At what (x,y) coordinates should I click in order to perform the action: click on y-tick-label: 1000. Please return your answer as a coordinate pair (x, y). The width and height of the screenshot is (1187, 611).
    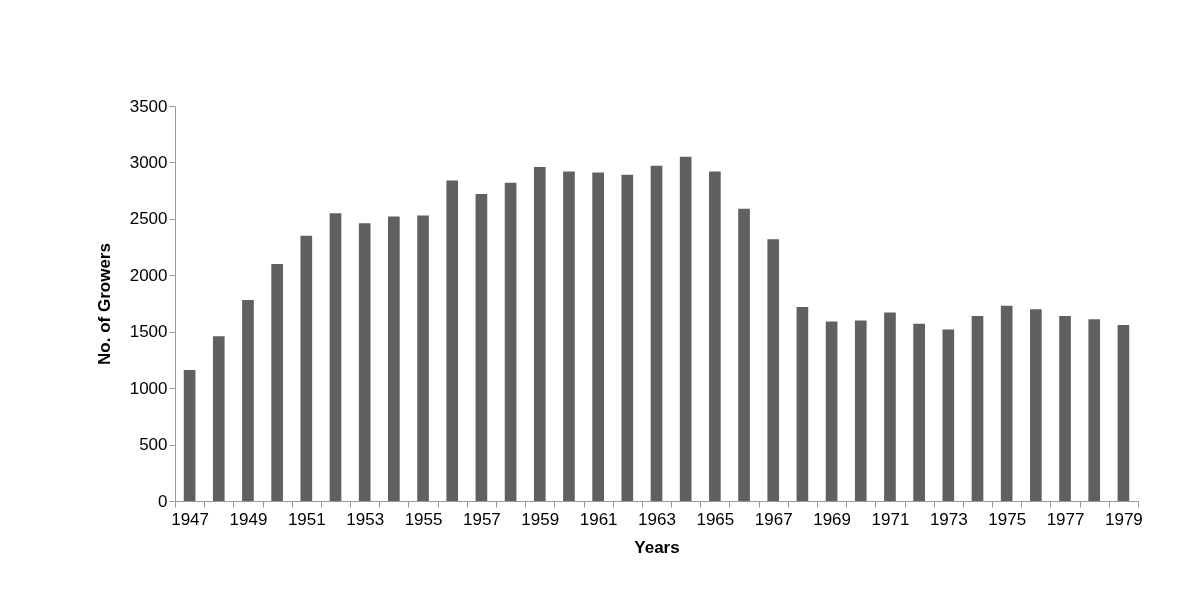
    Looking at the image, I should click on (148, 388).